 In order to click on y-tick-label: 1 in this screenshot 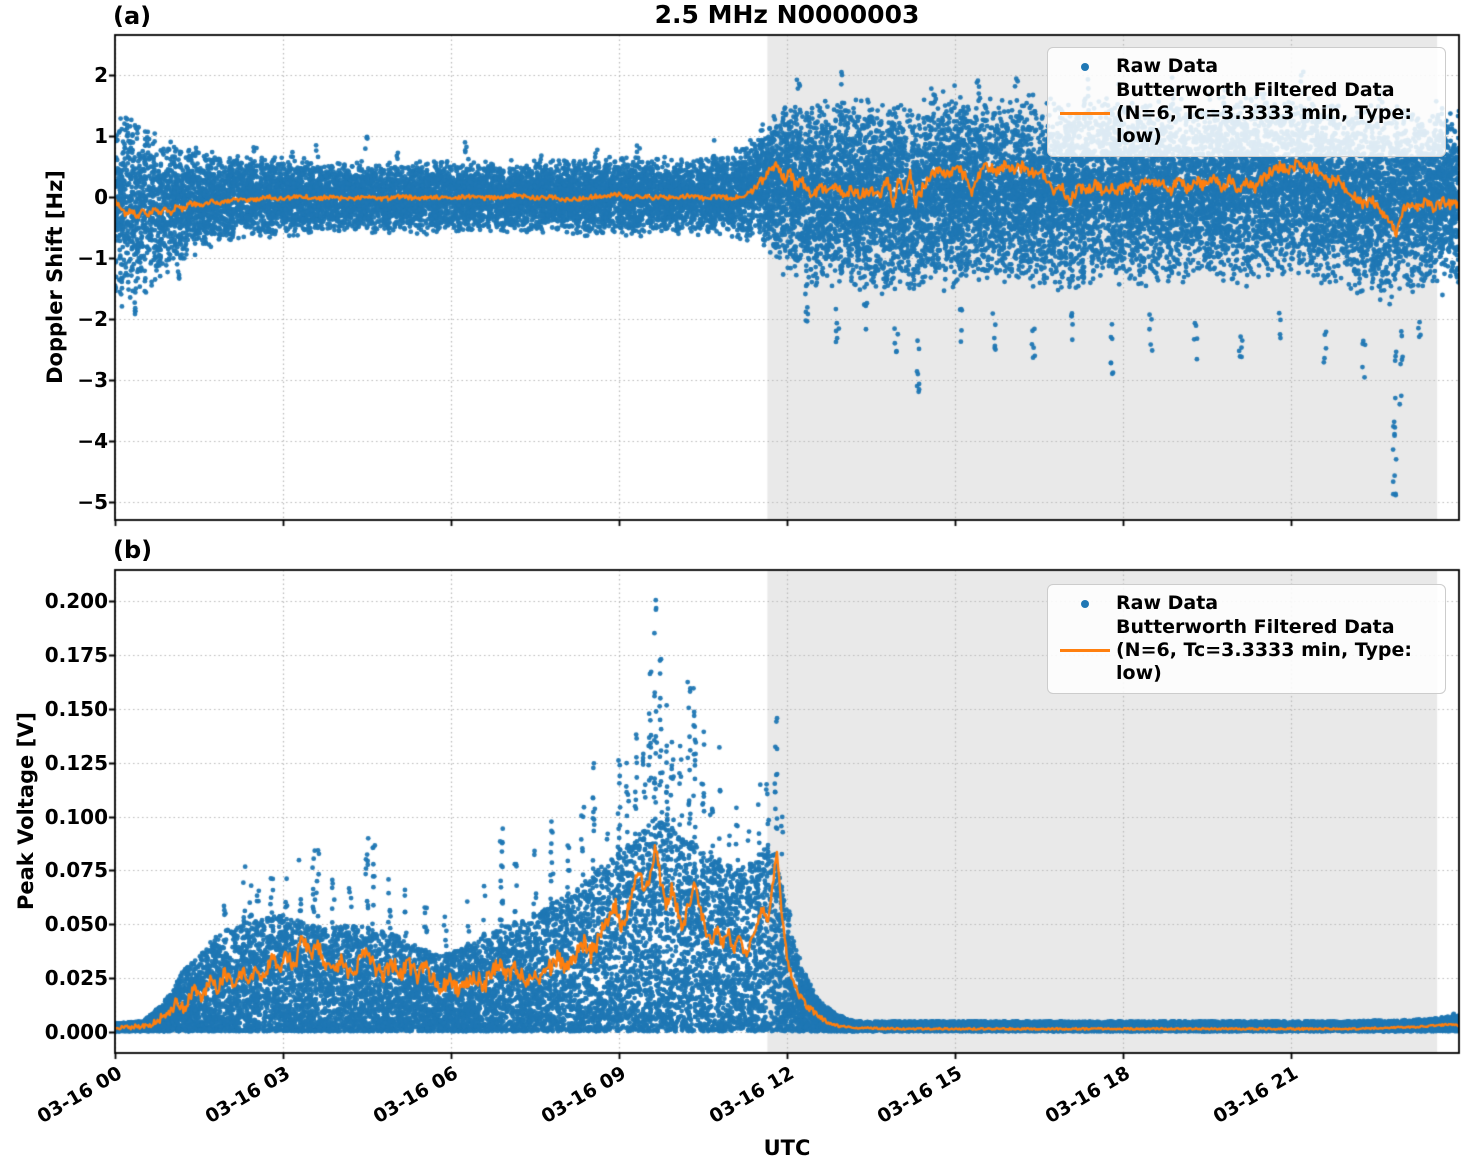, I will do `click(101, 136)`.